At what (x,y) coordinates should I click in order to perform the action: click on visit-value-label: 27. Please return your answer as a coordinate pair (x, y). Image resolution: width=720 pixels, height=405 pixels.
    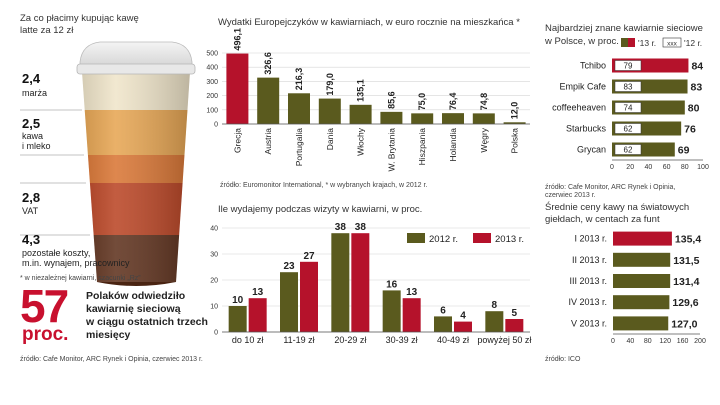
    Looking at the image, I should click on (309, 256).